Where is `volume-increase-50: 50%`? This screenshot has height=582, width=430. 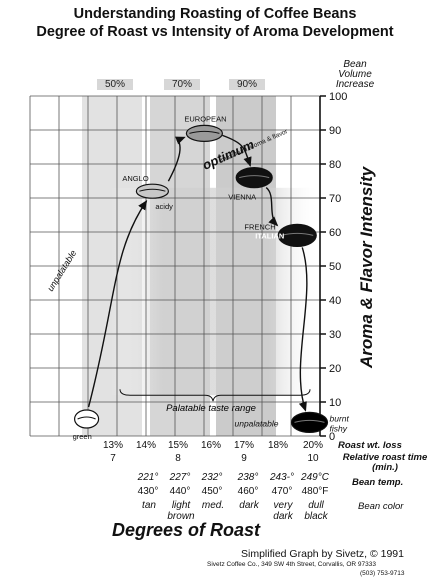 volume-increase-50: 50% is located at coordinates (115, 84).